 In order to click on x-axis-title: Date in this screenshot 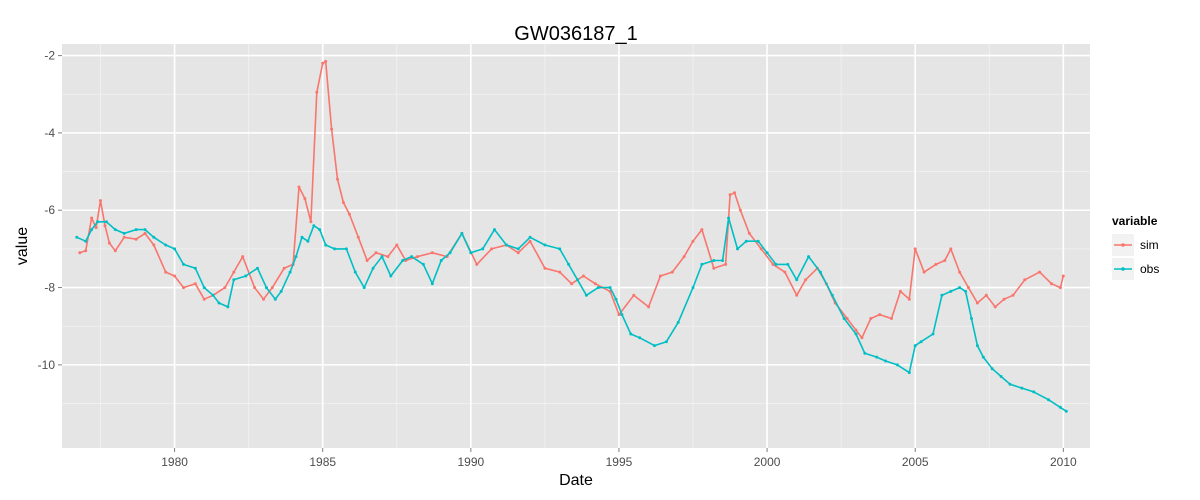, I will do `click(576, 480)`.